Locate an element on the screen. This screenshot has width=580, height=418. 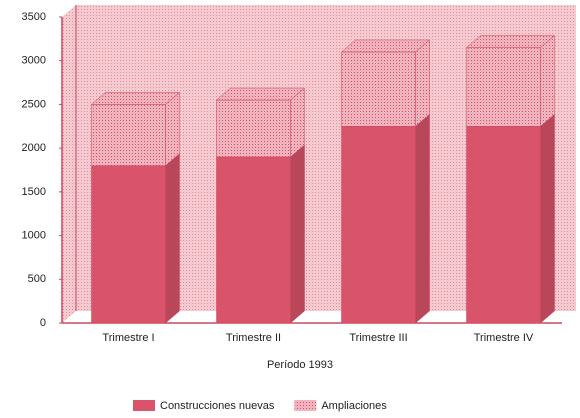
y-tick-label: 0 is located at coordinates (43, 323).